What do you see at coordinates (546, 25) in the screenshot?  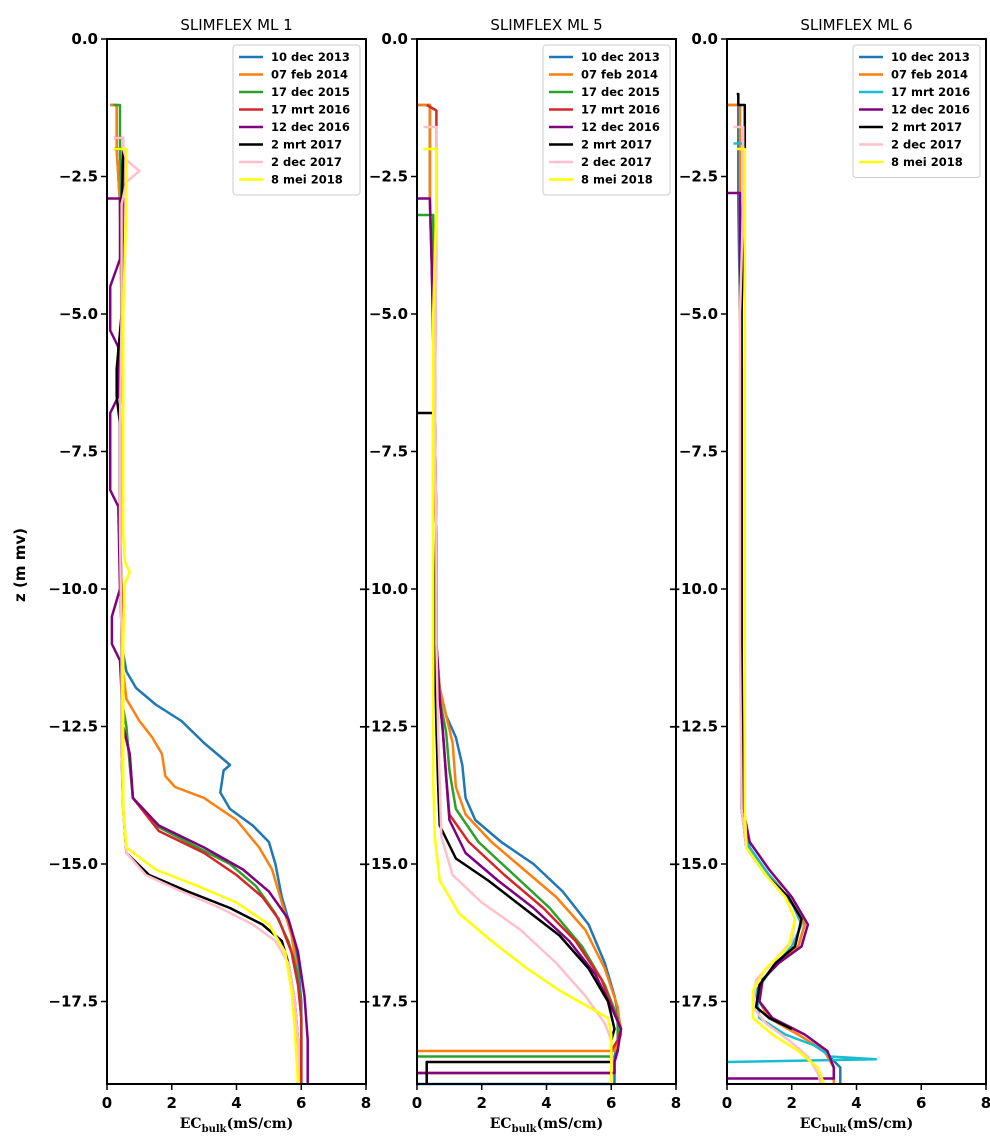 I see `chart-title: SLIMFLEX ML 5` at bounding box center [546, 25].